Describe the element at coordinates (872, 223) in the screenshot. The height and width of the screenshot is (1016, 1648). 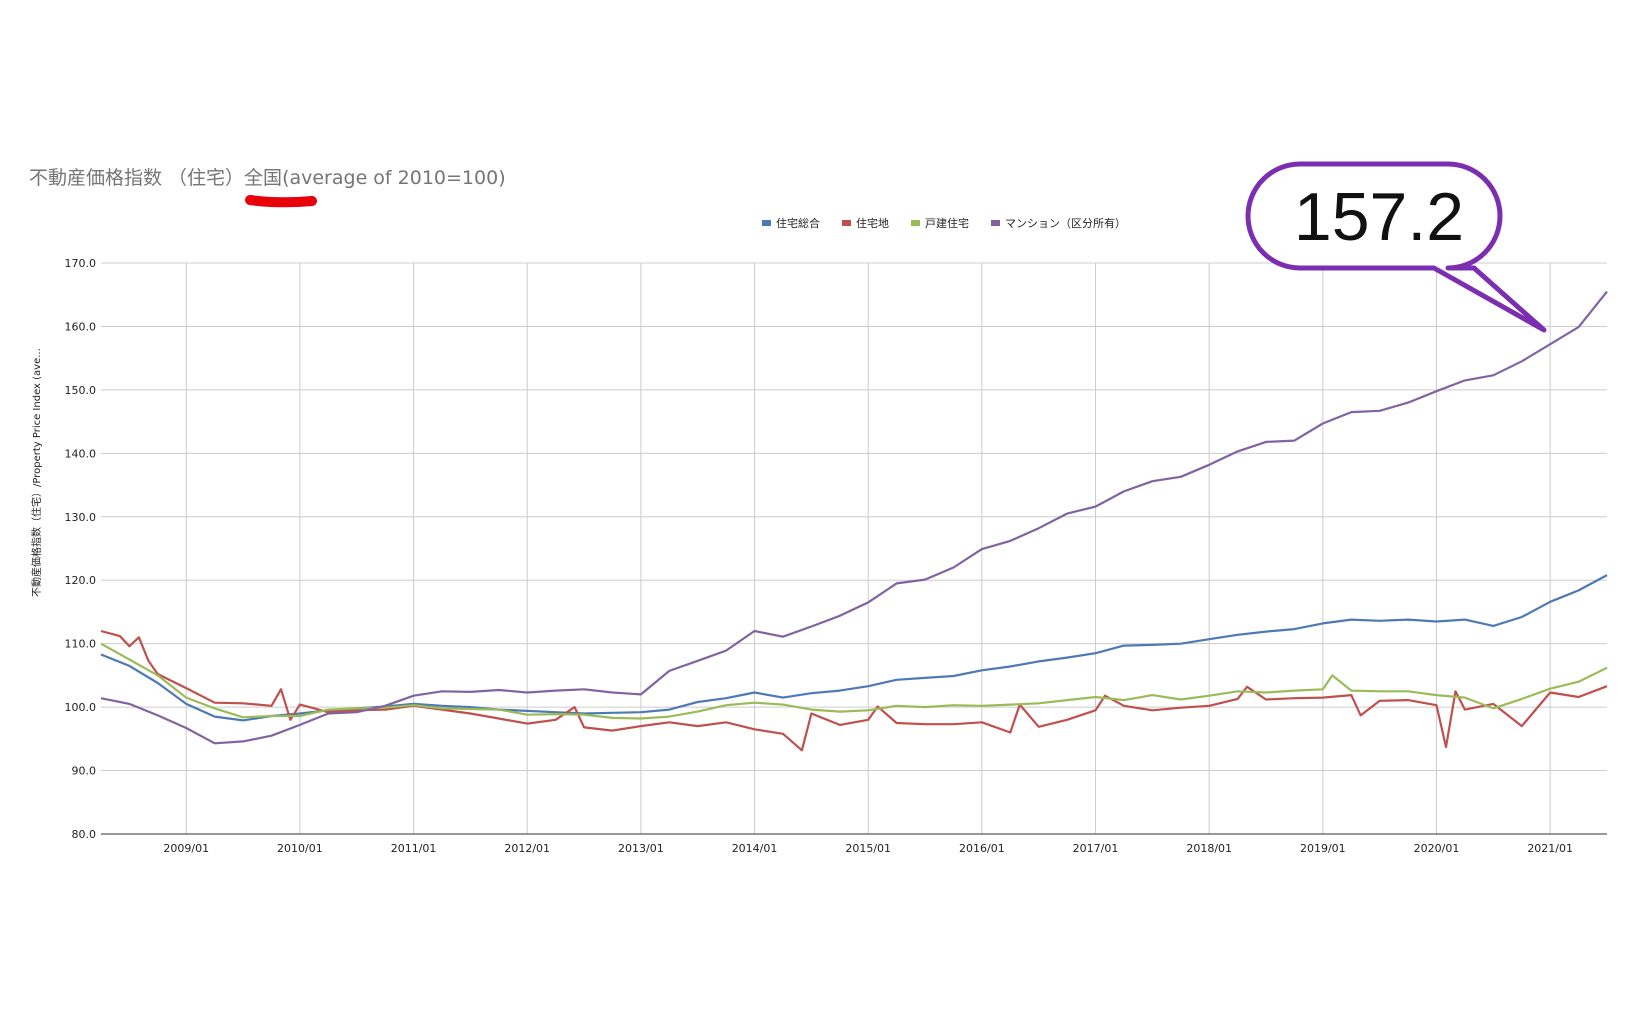
I see `legend-label: 住宅地` at that location.